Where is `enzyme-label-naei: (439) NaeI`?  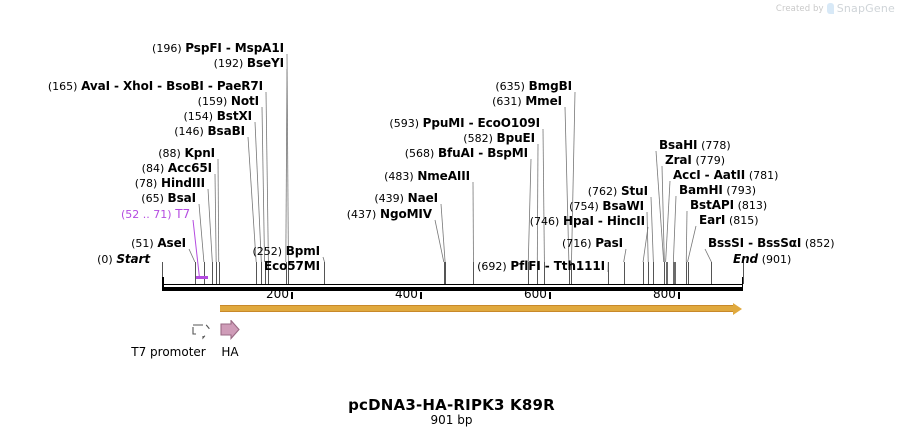 enzyme-label-naei: (439) NaeI is located at coordinates (406, 198).